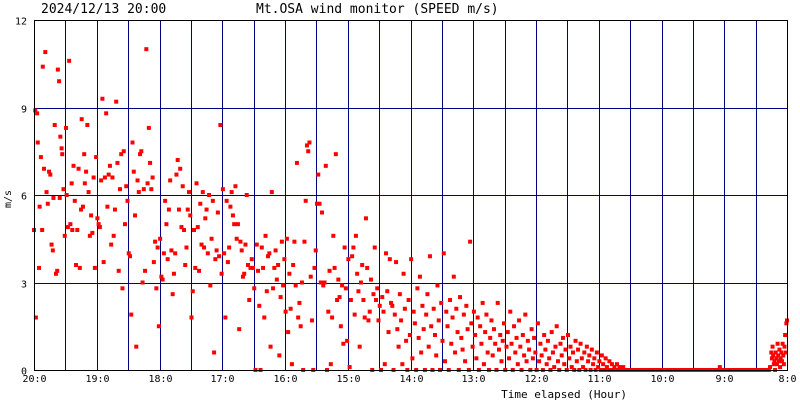 This screenshot has width=800, height=400. I want to click on x-tick-label: 16:0, so click(285, 379).